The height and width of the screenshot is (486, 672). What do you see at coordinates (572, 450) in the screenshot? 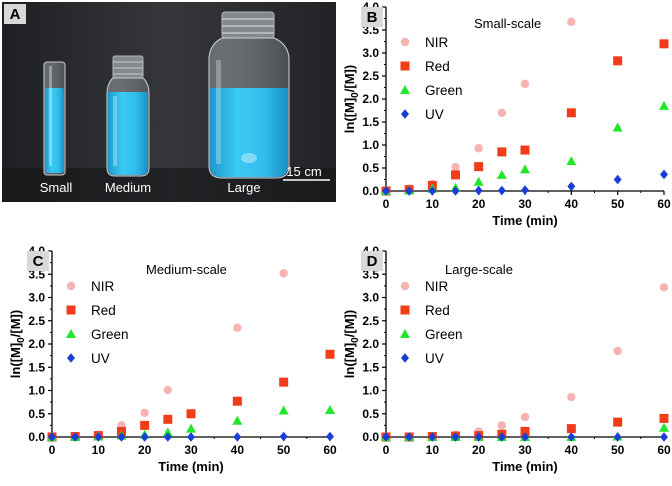
I see `x-tick-label: 40` at bounding box center [572, 450].